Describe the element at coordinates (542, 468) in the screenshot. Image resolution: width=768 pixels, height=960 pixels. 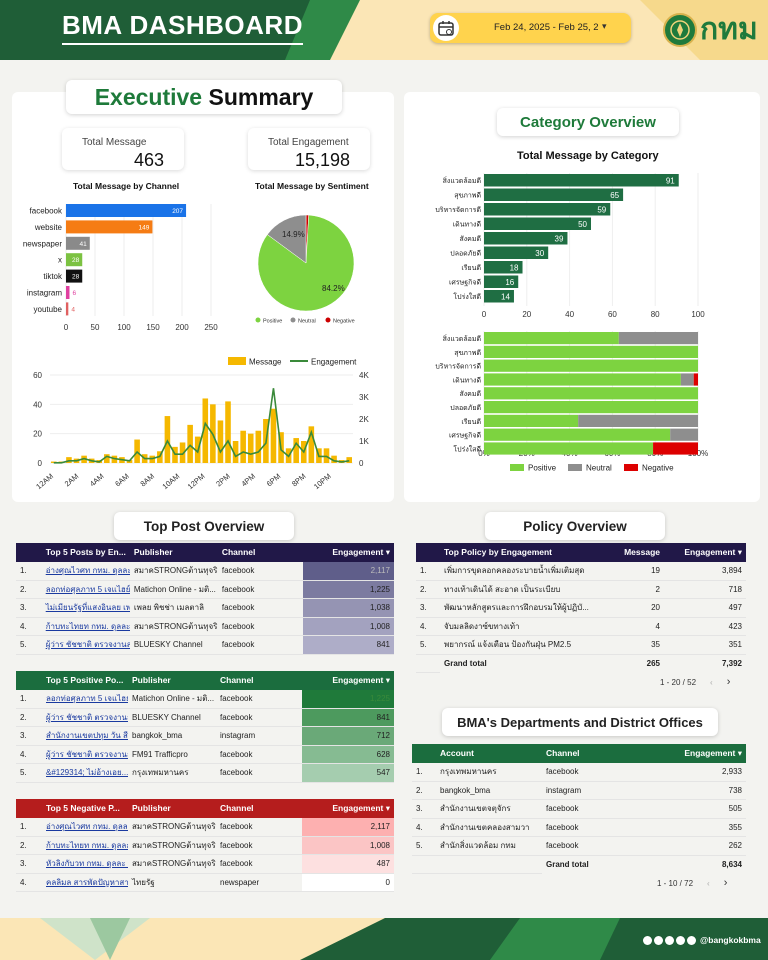
I see `legend-label: Positive` at that location.